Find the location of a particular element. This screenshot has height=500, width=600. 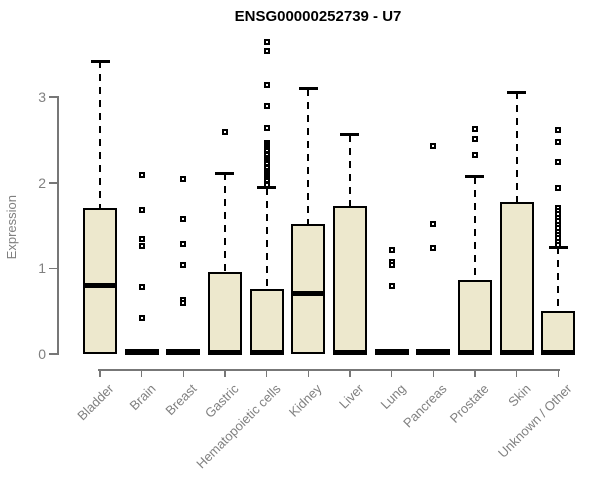

collapsed-box-brain is located at coordinates (141, 352).